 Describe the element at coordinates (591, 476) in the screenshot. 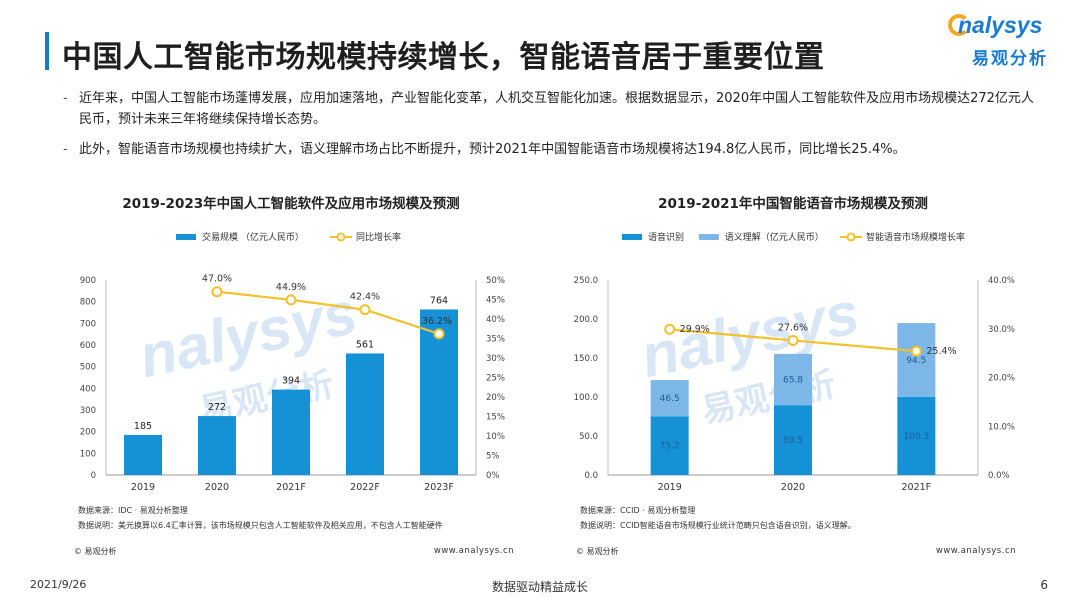

I see `chart2-ytick-label: 0.0` at that location.